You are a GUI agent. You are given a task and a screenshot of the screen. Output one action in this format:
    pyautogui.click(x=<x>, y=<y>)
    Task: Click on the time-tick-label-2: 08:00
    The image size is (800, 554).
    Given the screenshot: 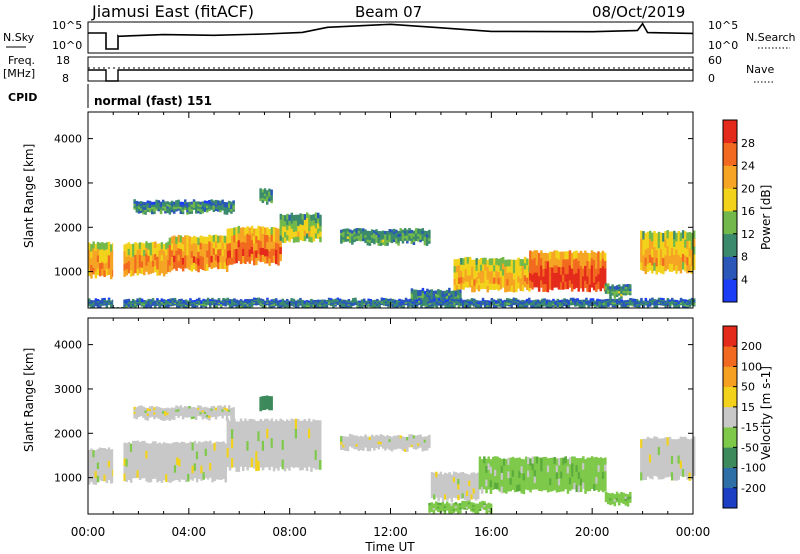 What is the action you would take?
    pyautogui.click(x=289, y=532)
    